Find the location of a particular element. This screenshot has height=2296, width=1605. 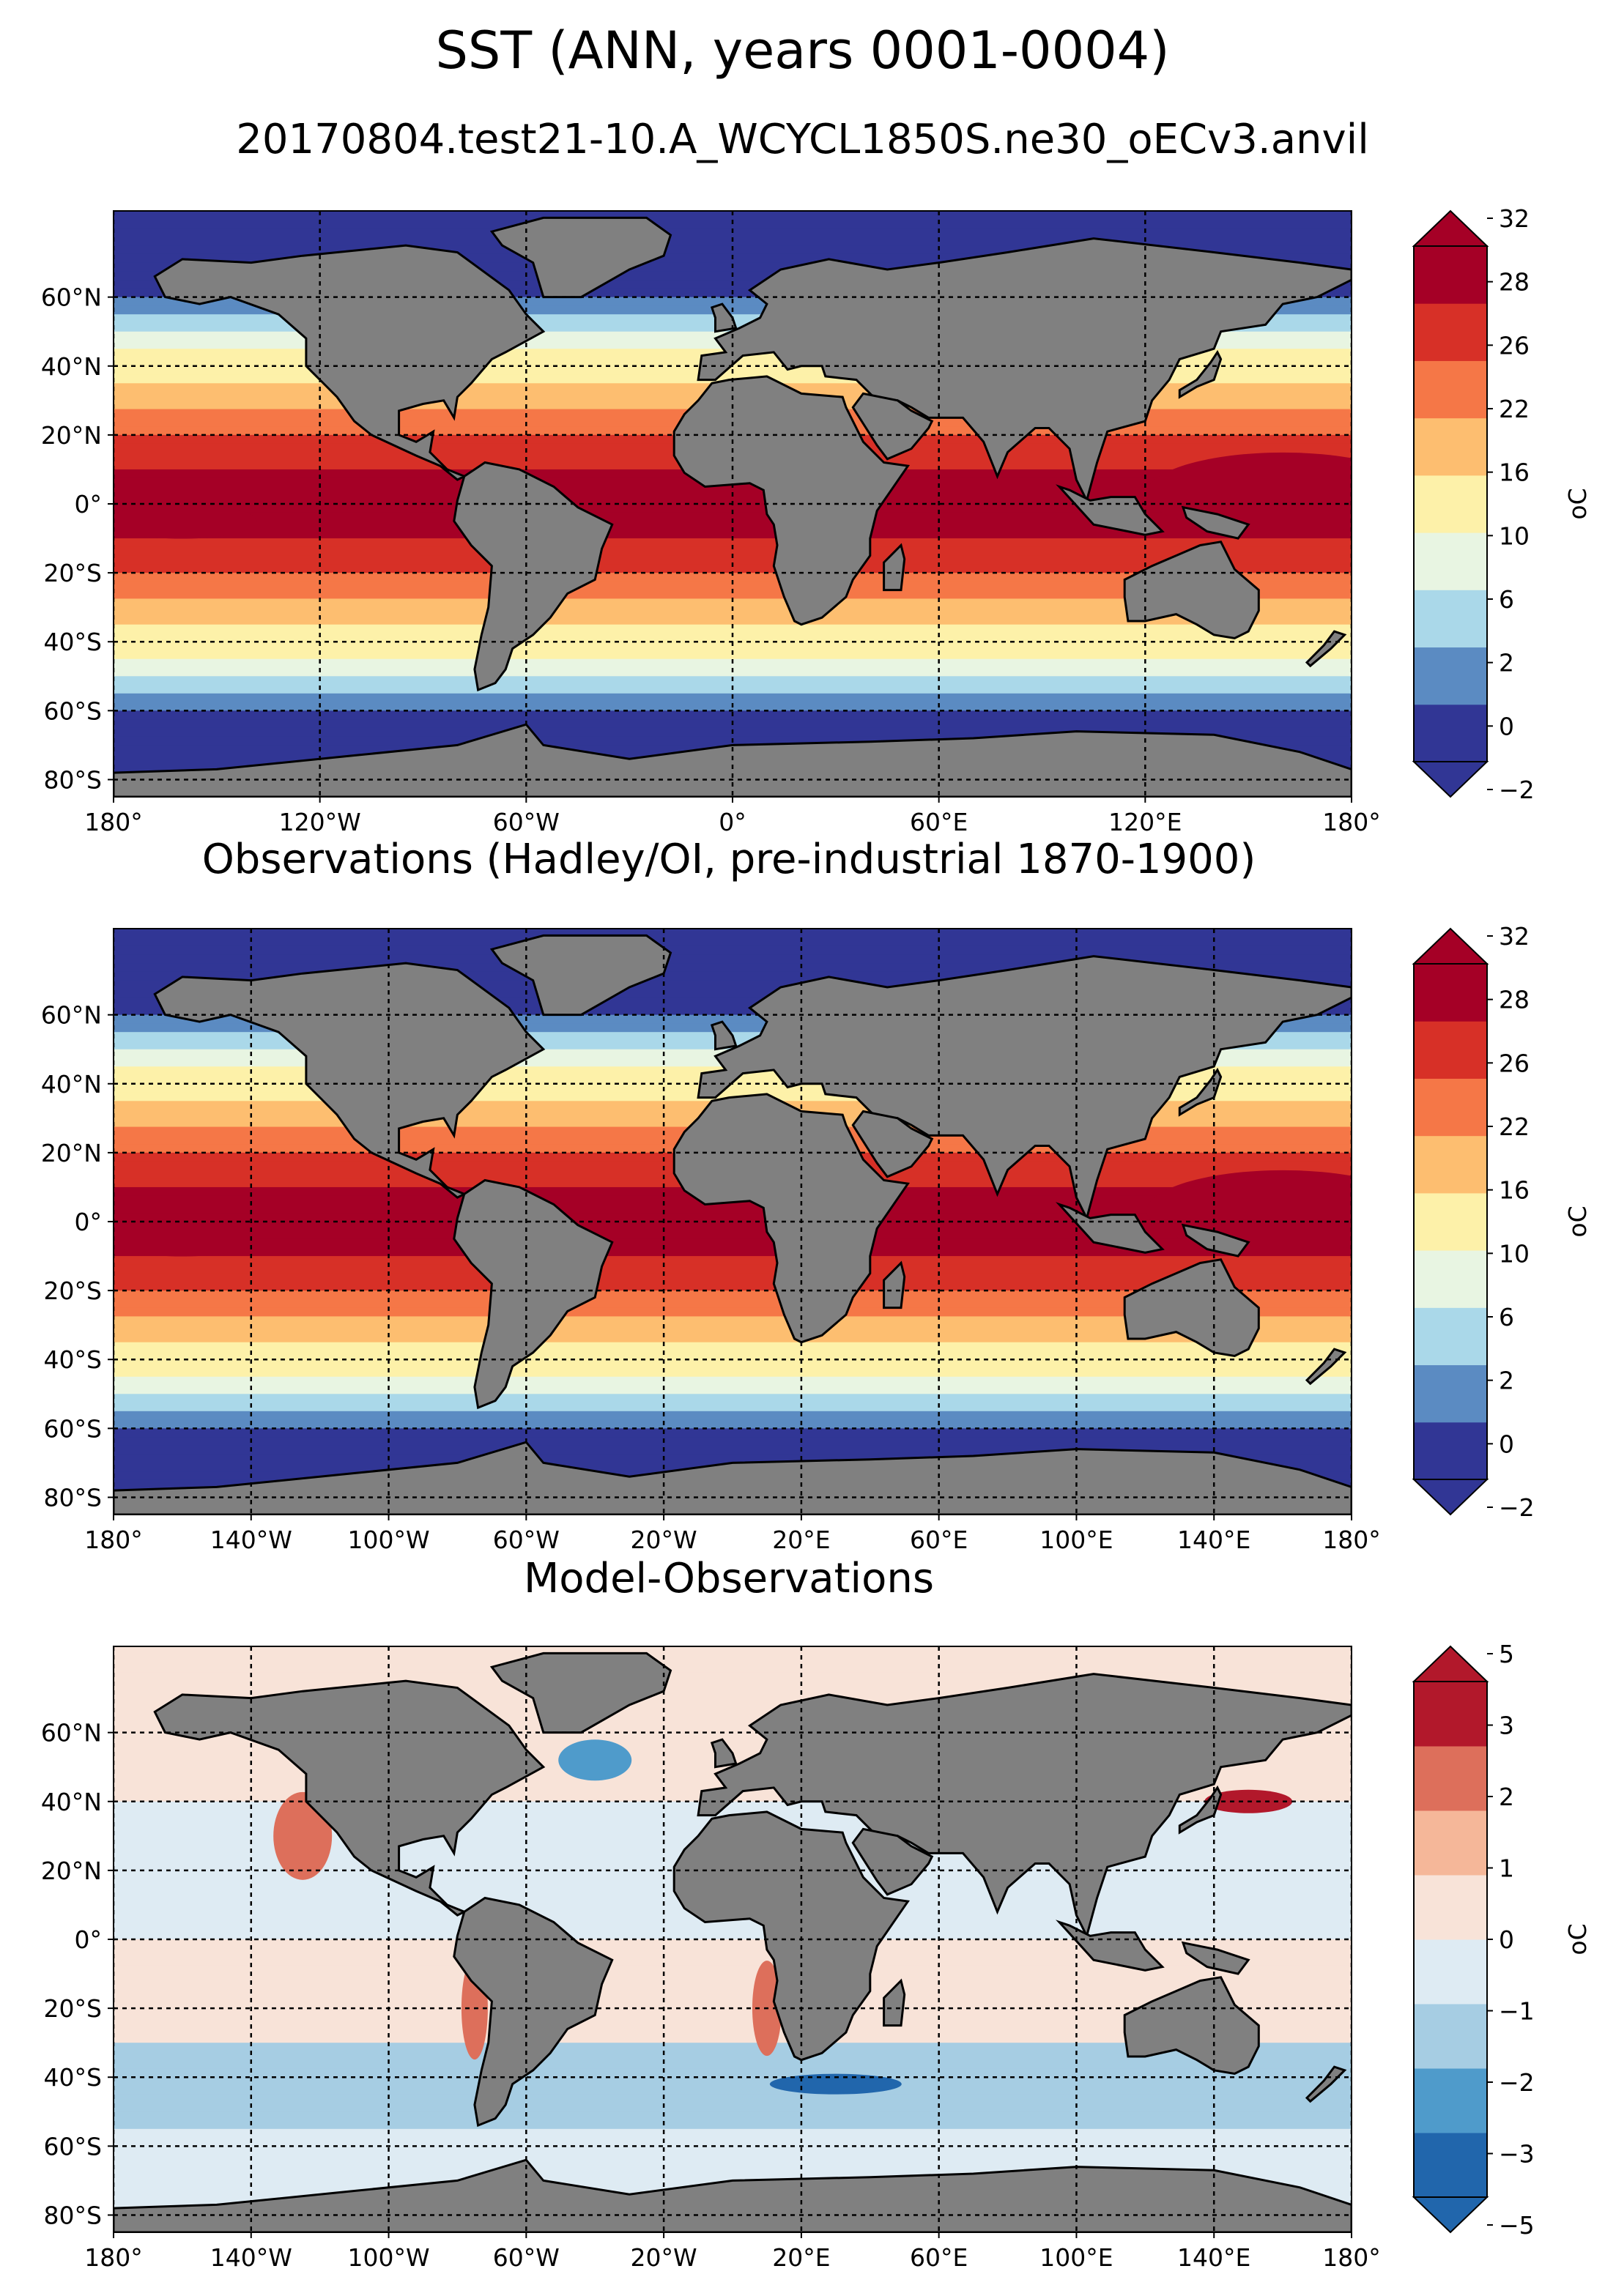

colorbar-label: 26 is located at coordinates (1514, 1063).